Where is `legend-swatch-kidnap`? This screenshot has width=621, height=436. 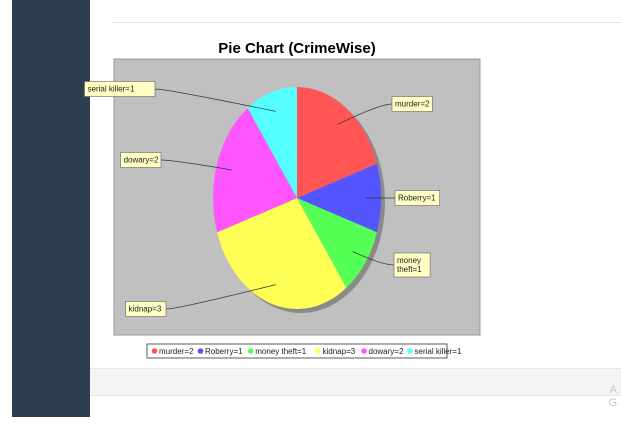 legend-swatch-kidnap is located at coordinates (318, 351).